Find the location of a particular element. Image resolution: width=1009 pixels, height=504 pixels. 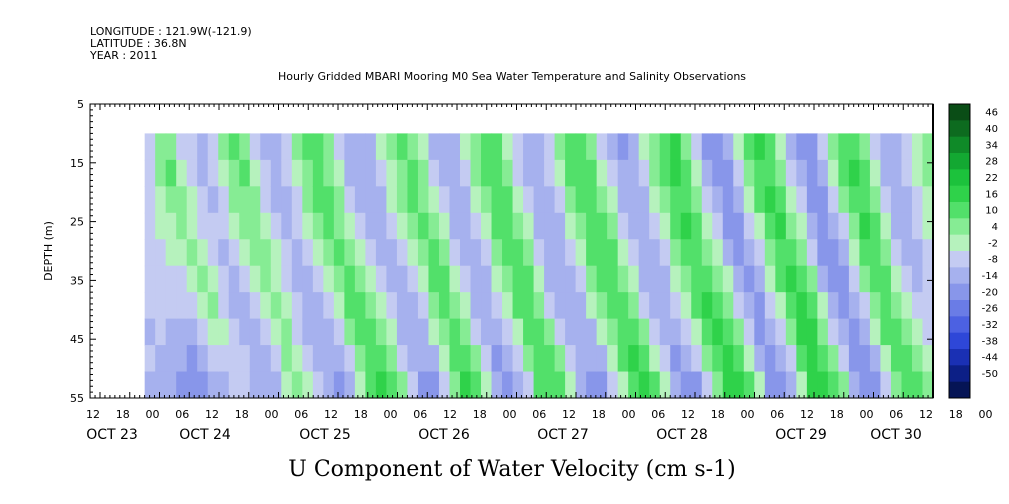

colorbar-label: -44 is located at coordinates (990, 358).